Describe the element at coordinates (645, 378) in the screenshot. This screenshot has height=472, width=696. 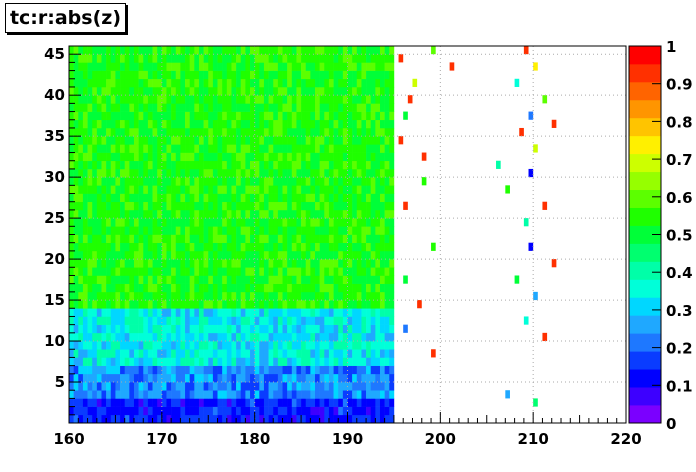
I see `palette-swatch` at that location.